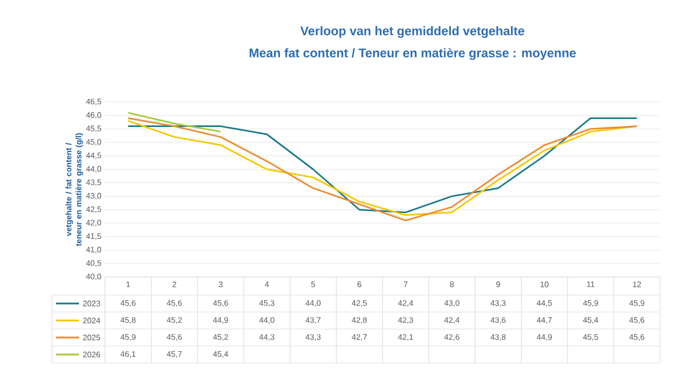 The height and width of the screenshot is (386, 677). What do you see at coordinates (359, 303) in the screenshot?
I see `data-label: 42,5` at bounding box center [359, 303].